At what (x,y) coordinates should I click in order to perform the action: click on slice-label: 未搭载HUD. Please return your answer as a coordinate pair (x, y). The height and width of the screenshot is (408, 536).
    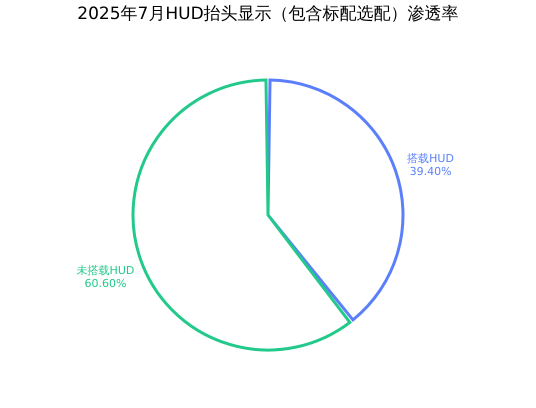
    Looking at the image, I should click on (105, 271).